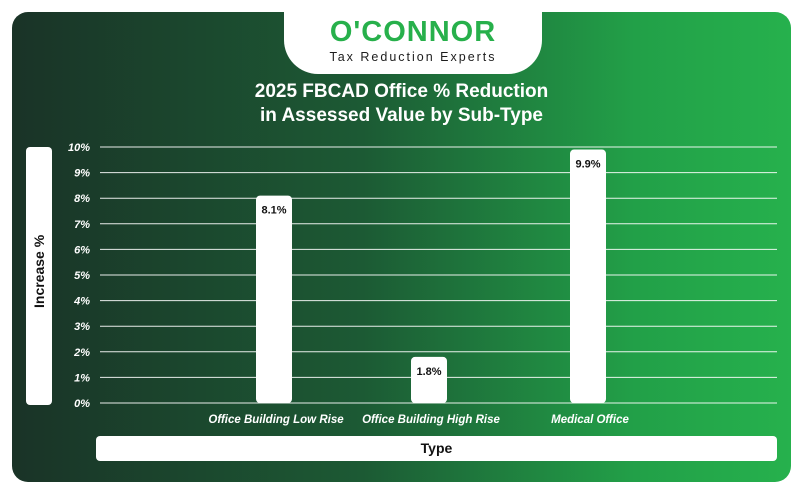 The width and height of the screenshot is (803, 494). I want to click on y-tick-label: 3%, so click(82, 327).